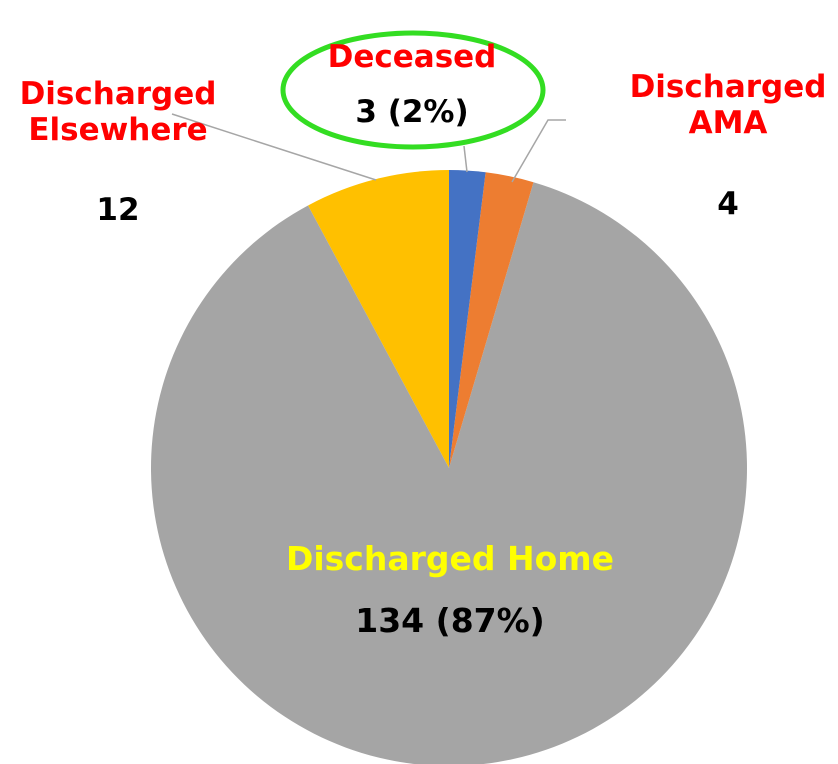 Image resolution: width=838 pixels, height=764 pixels. I want to click on highlight-ellipse, so click(413, 90).